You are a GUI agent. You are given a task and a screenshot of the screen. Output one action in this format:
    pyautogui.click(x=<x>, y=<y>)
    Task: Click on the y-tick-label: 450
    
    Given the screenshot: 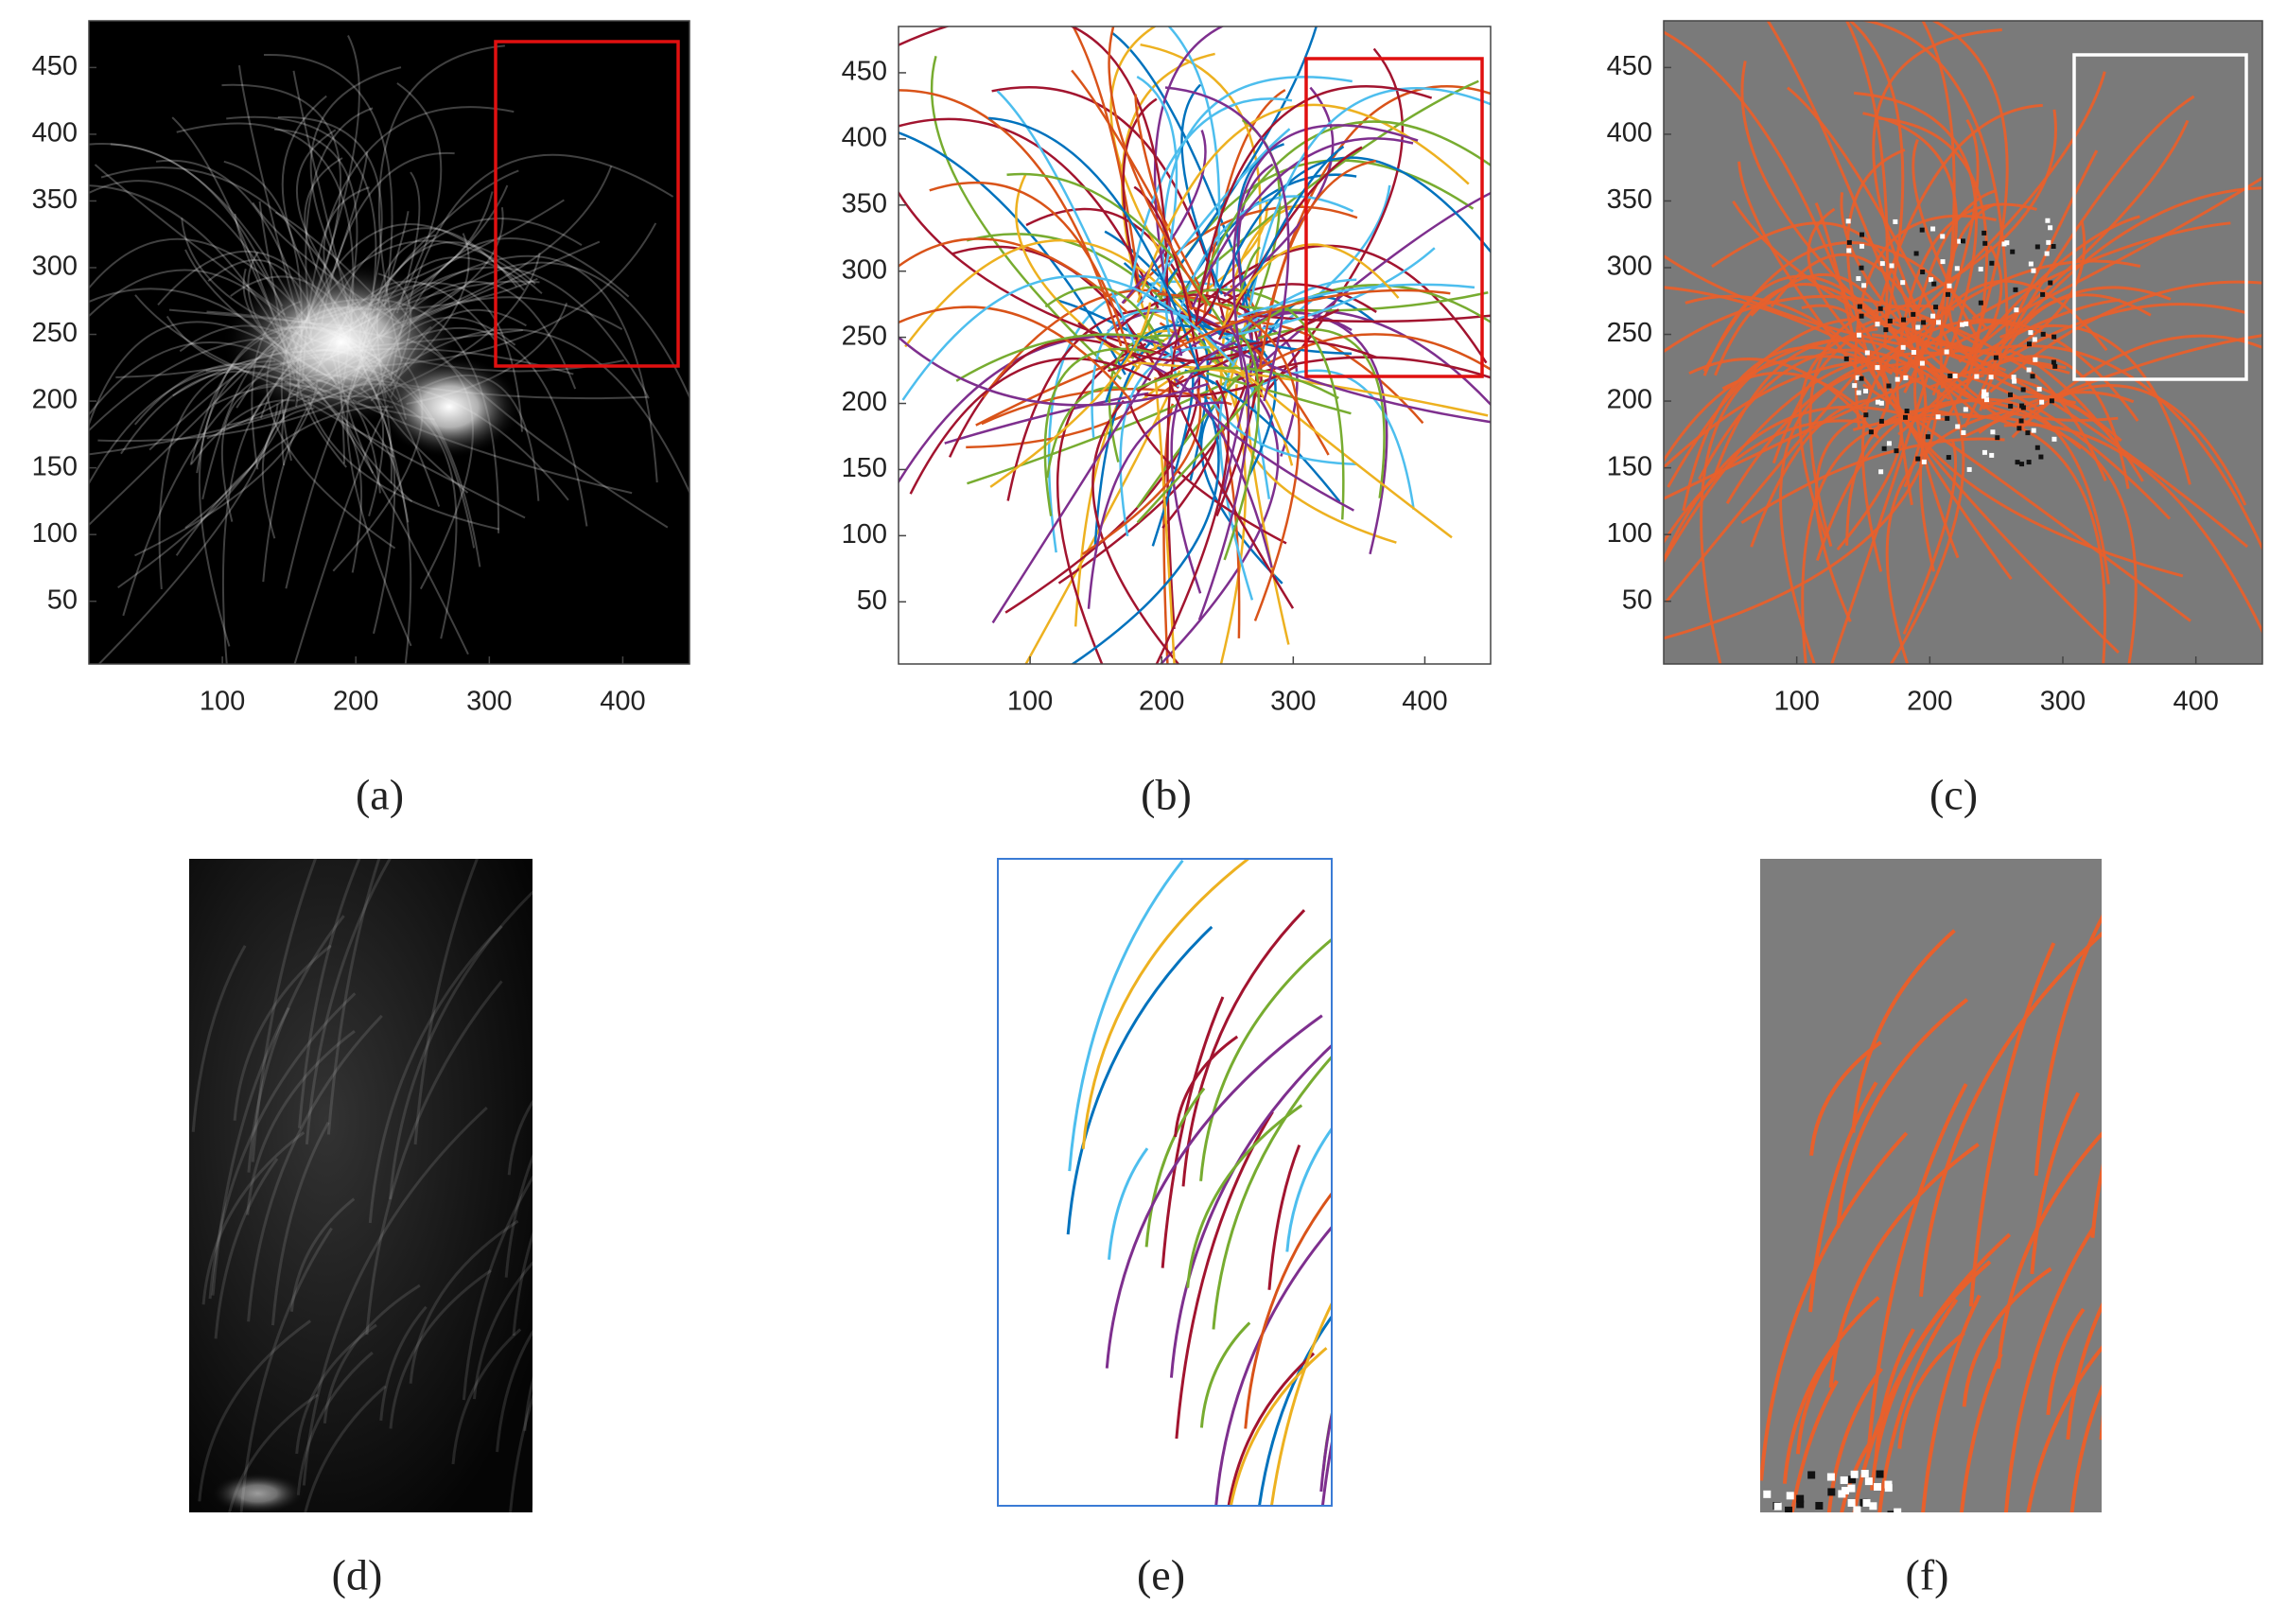 What is the action you would take?
    pyautogui.click(x=1629, y=66)
    